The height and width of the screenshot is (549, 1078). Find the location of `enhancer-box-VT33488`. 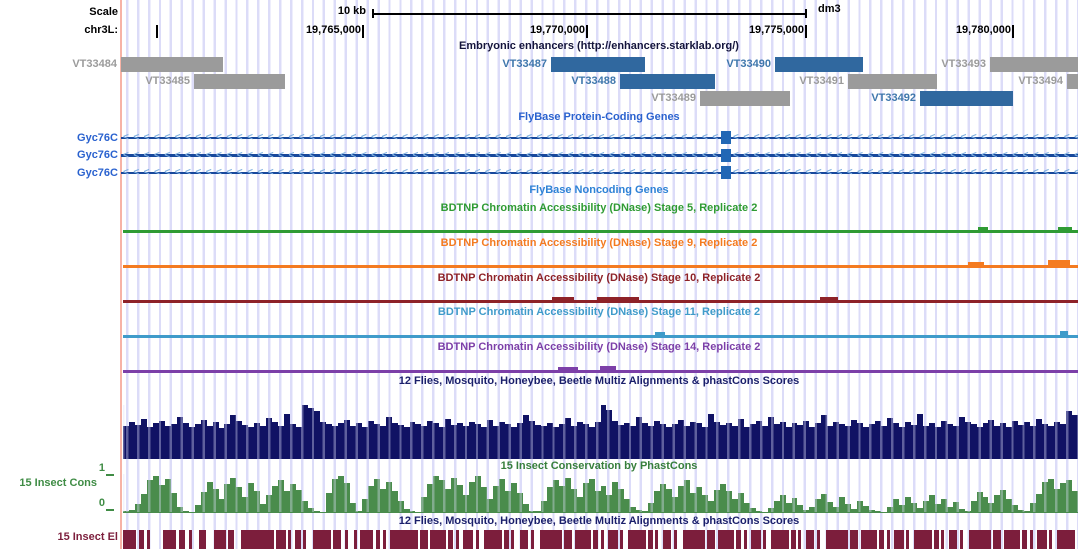

enhancer-box-VT33488 is located at coordinates (667, 81).